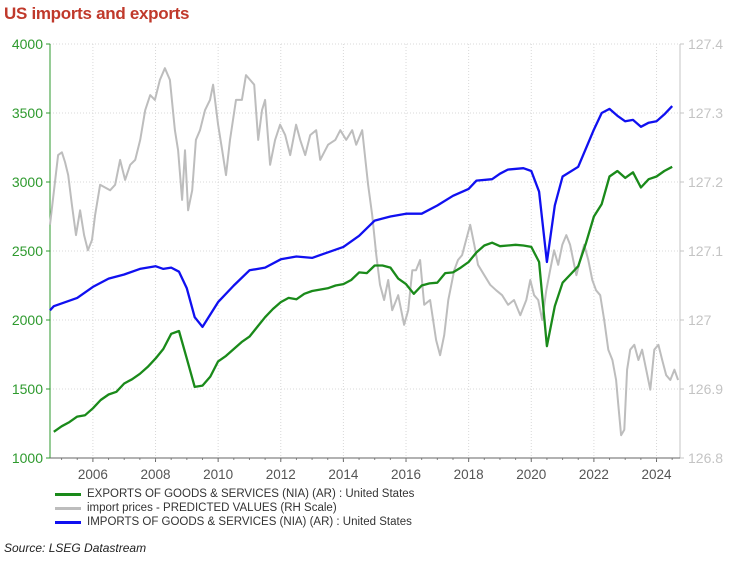 This screenshot has width=733, height=561. What do you see at coordinates (531, 474) in the screenshot?
I see `x-axis-tick-label: 2020` at bounding box center [531, 474].